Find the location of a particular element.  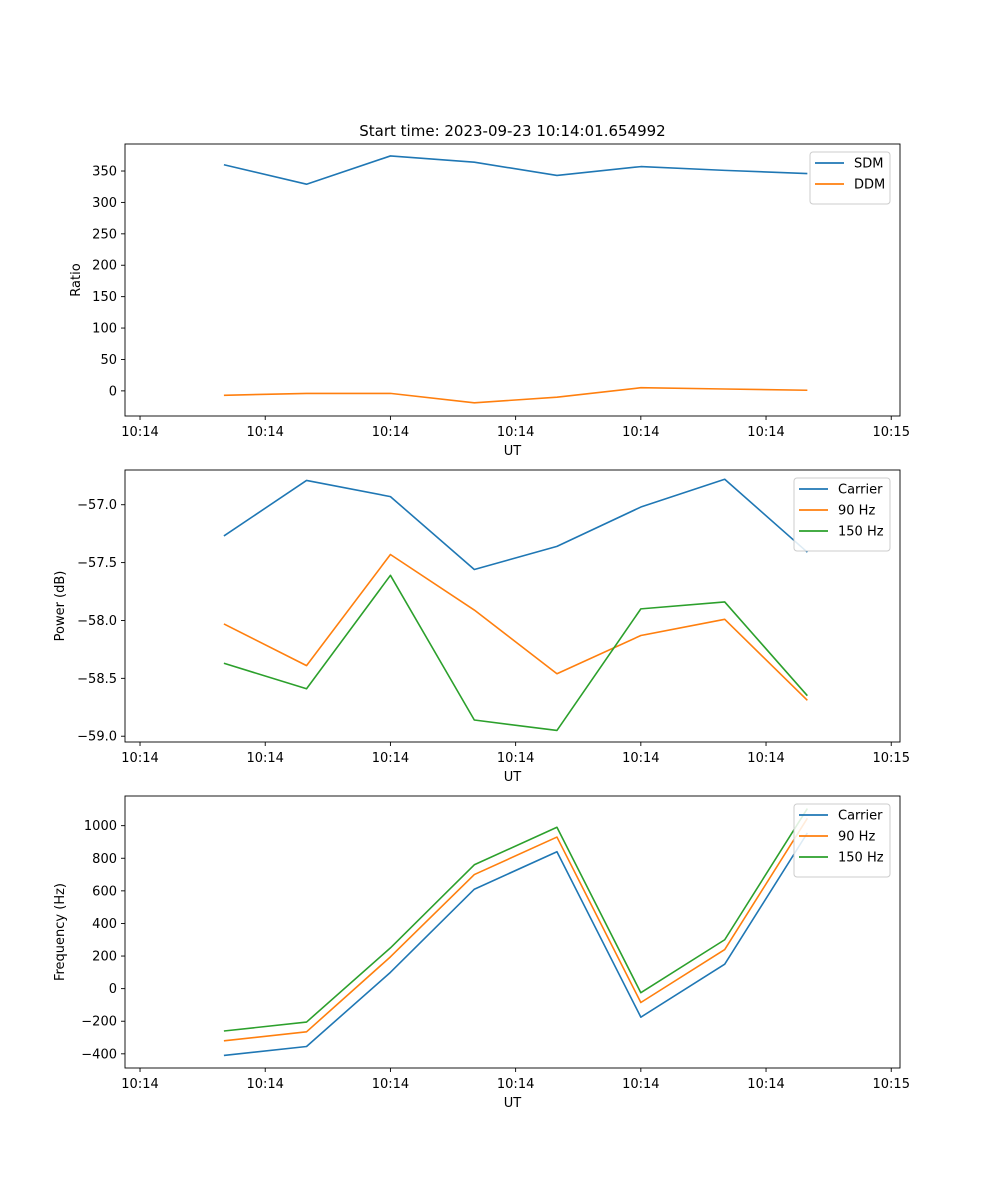

y-axis-label: Power (dB) is located at coordinates (60, 606).